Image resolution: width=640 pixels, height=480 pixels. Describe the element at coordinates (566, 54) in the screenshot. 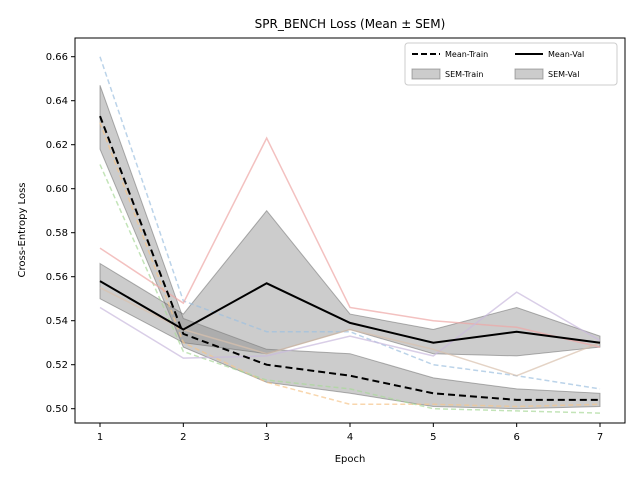

I see `legend-label: Mean-Val` at that location.